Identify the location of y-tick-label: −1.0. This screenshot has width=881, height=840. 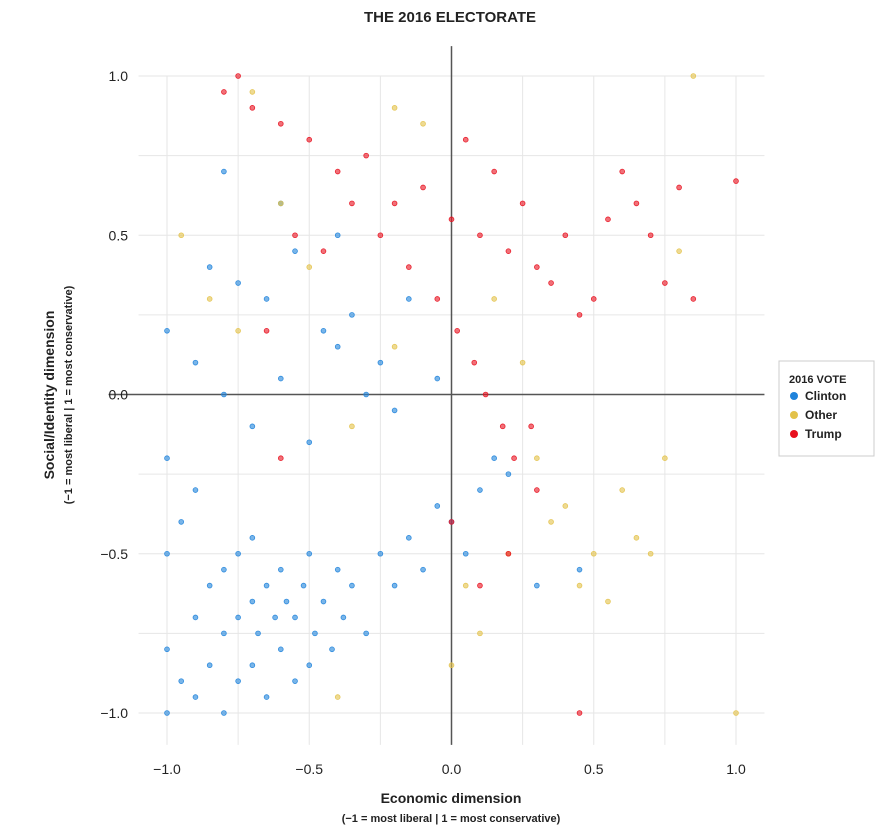
(114, 713).